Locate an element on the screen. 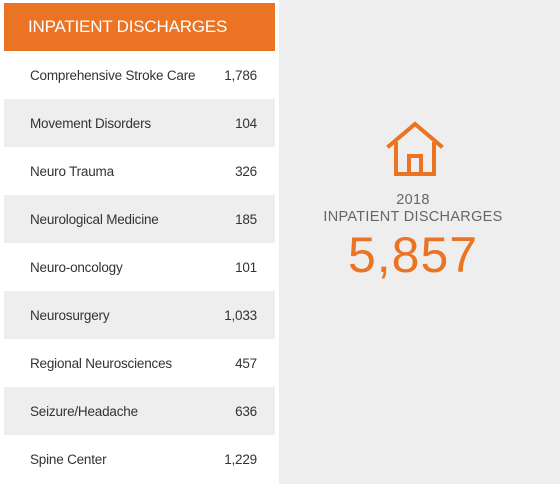 The width and height of the screenshot is (560, 484). table-row: Neurological Medicine 185 is located at coordinates (139, 219).